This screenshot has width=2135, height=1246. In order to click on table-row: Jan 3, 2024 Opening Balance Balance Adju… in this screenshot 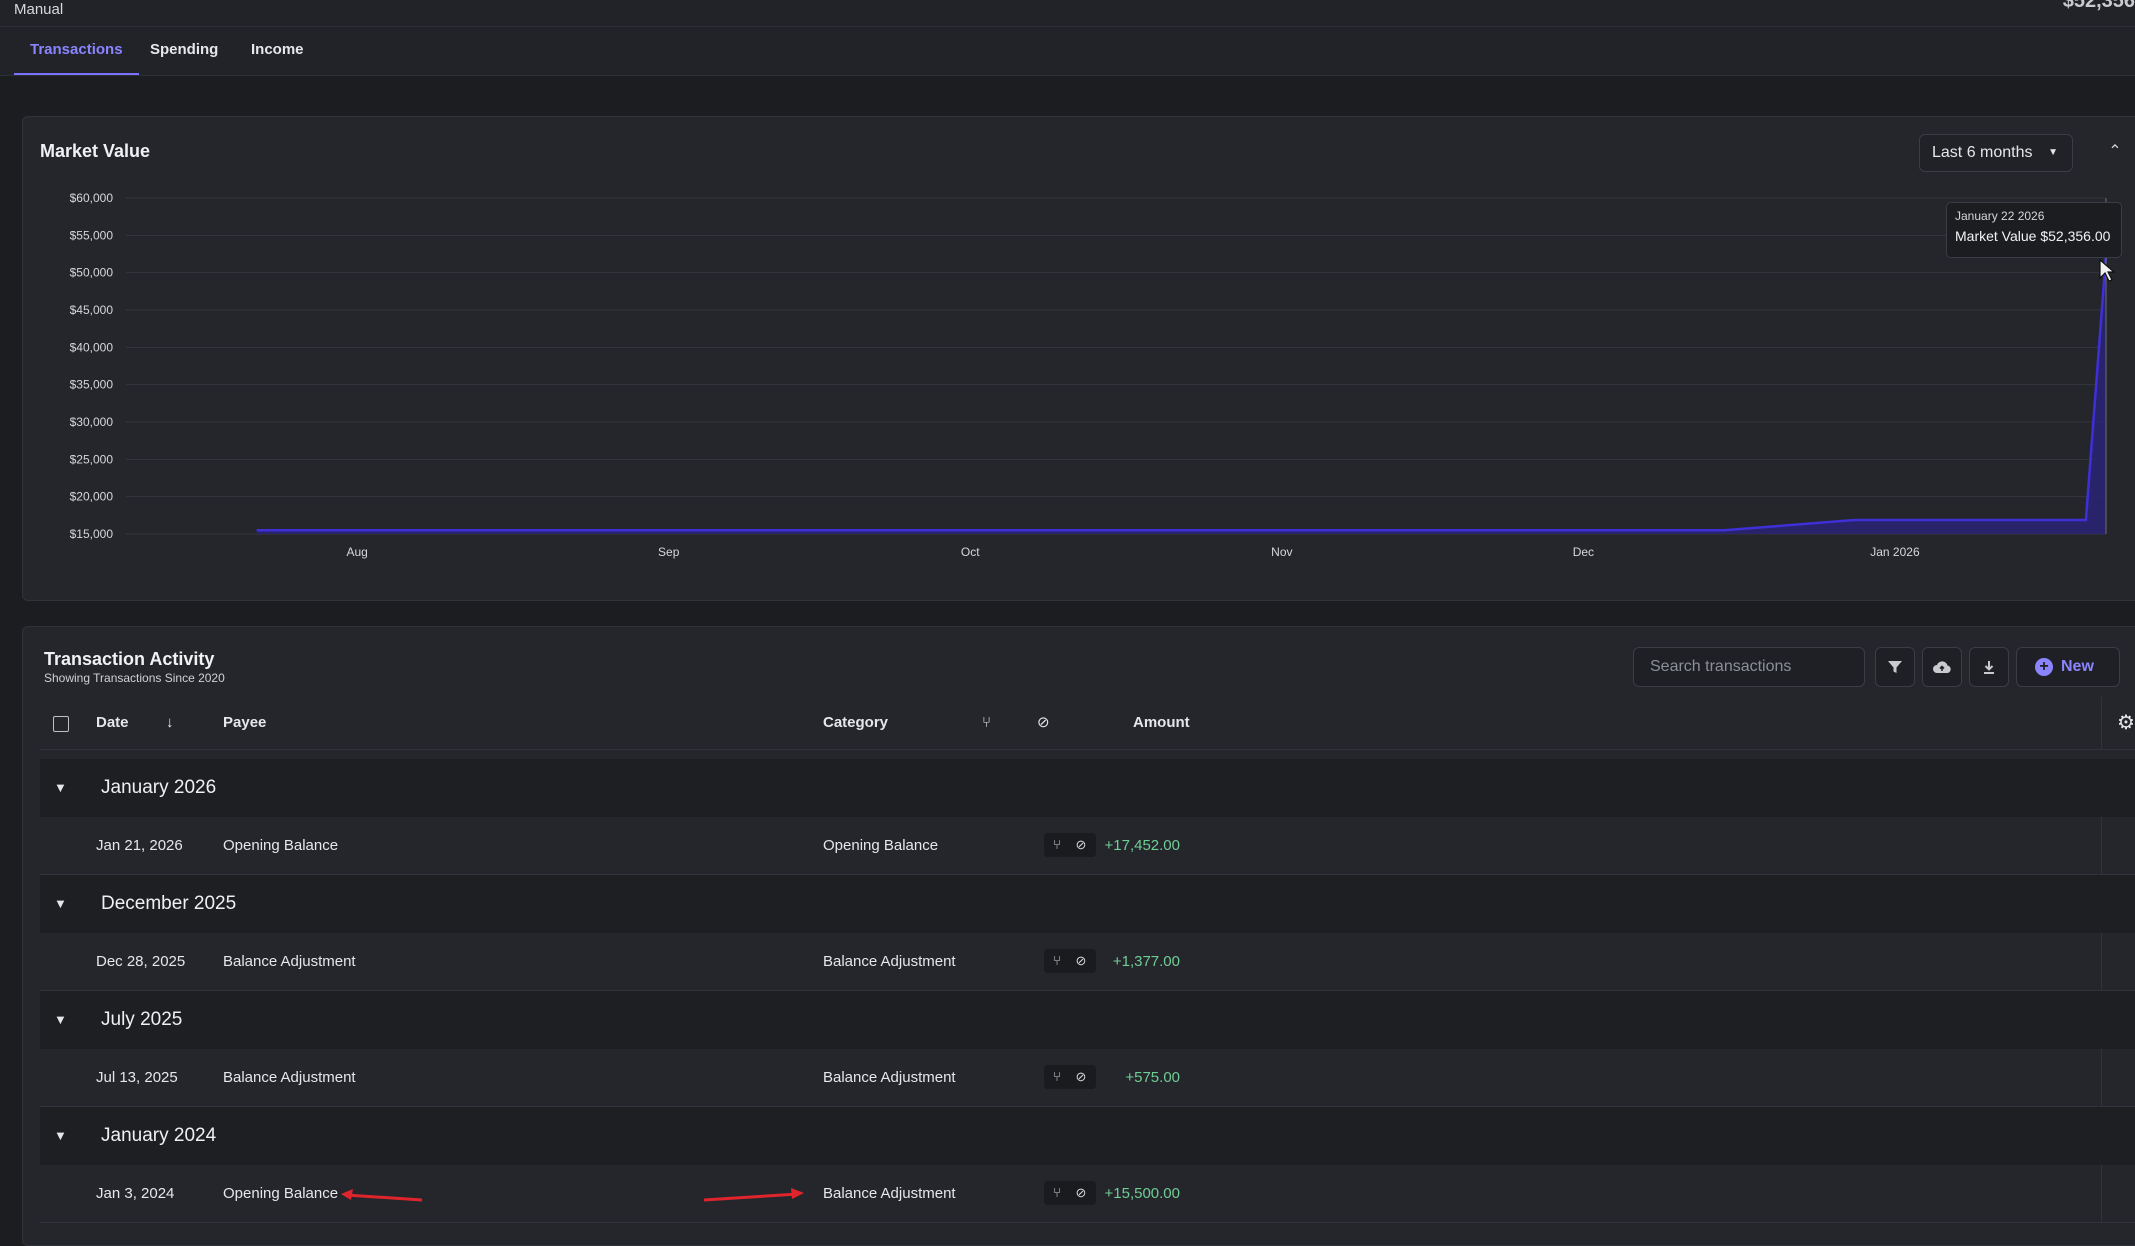, I will do `click(1087, 1194)`.